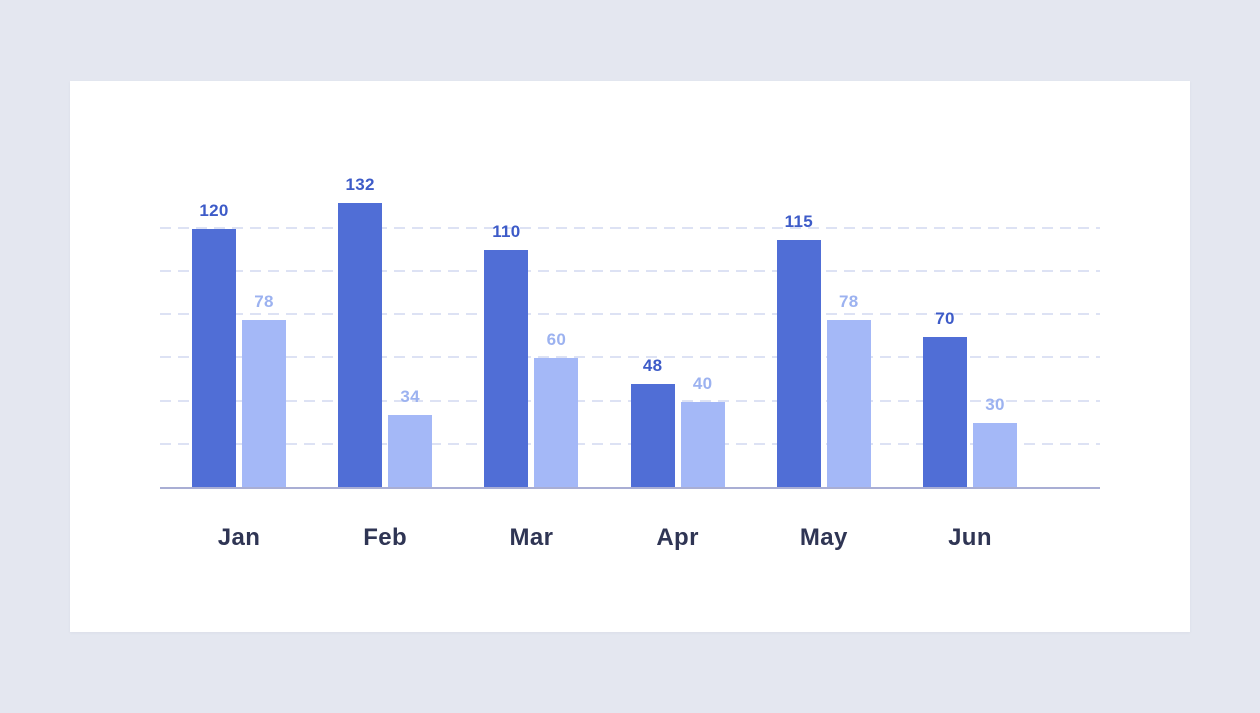  I want to click on value-label-feb-series-2: 34, so click(410, 396).